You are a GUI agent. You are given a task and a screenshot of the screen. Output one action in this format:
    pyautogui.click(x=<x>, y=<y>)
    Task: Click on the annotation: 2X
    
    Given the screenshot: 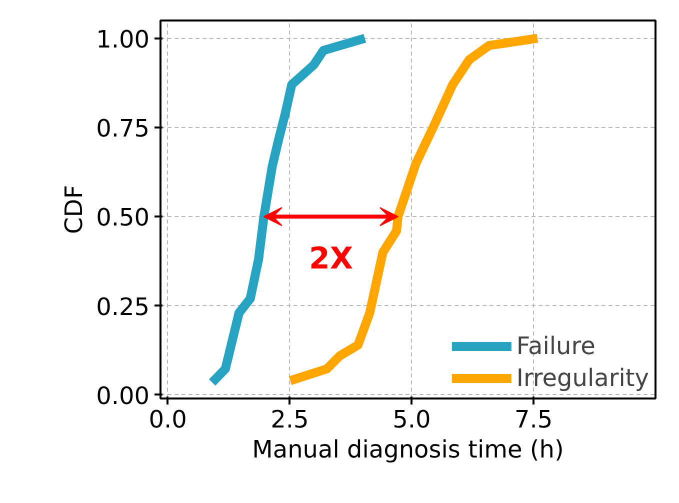 What is the action you would take?
    pyautogui.click(x=330, y=259)
    